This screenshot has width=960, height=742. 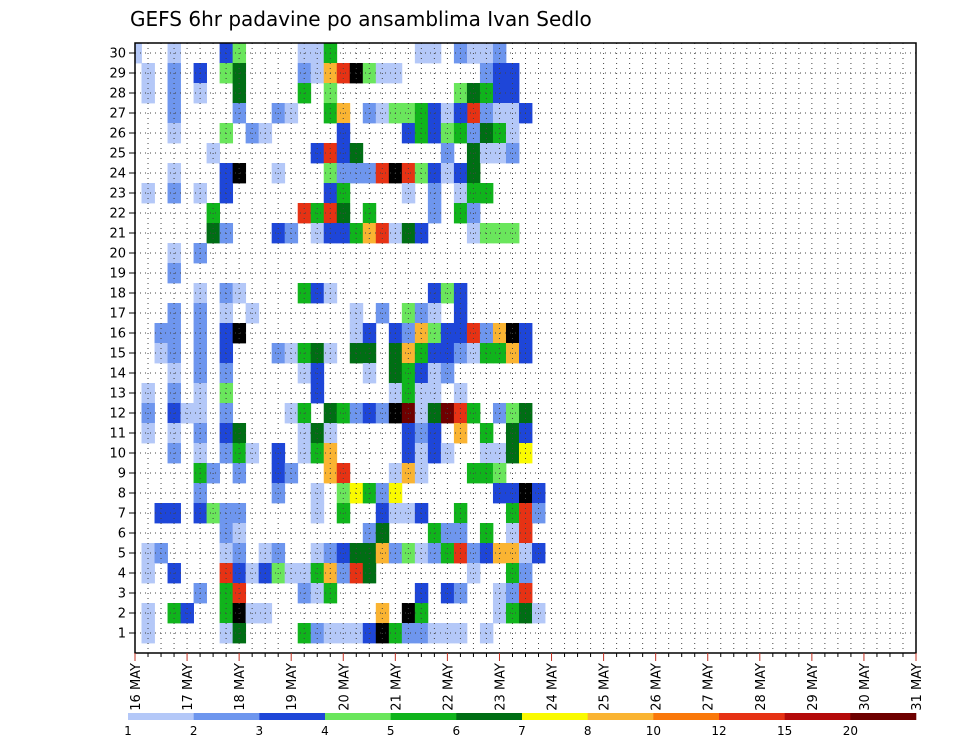 I want to click on legend-label: 4, so click(x=325, y=731).